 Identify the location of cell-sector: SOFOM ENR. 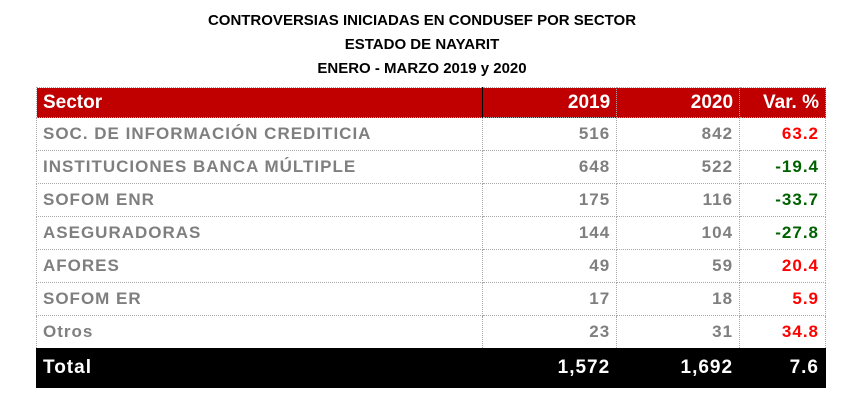
(259, 200).